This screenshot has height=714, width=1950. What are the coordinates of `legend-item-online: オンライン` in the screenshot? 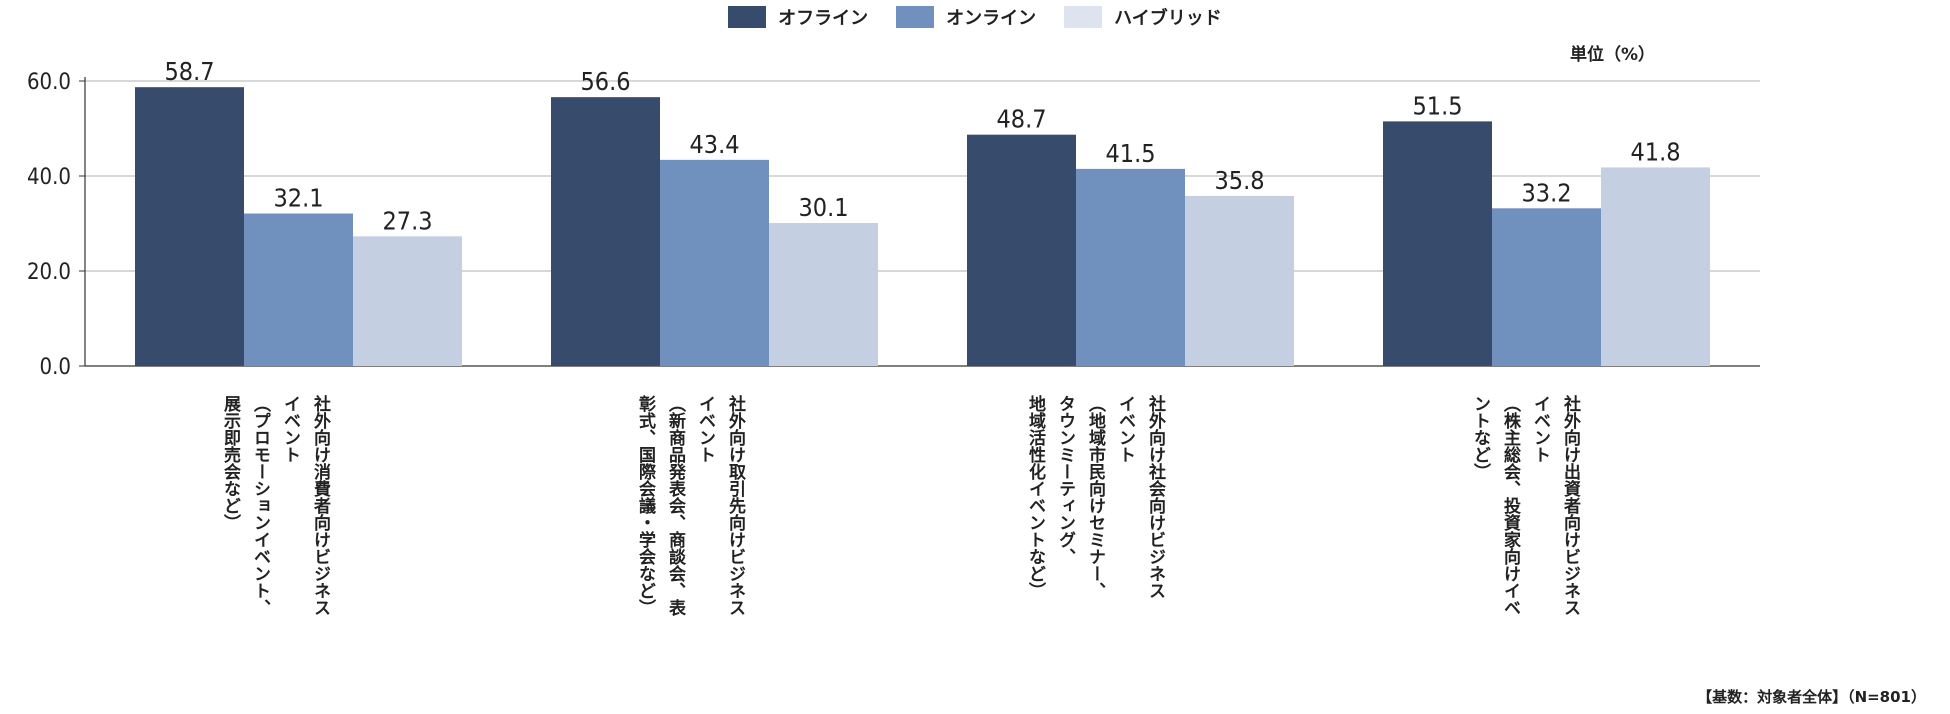 It's located at (966, 17).